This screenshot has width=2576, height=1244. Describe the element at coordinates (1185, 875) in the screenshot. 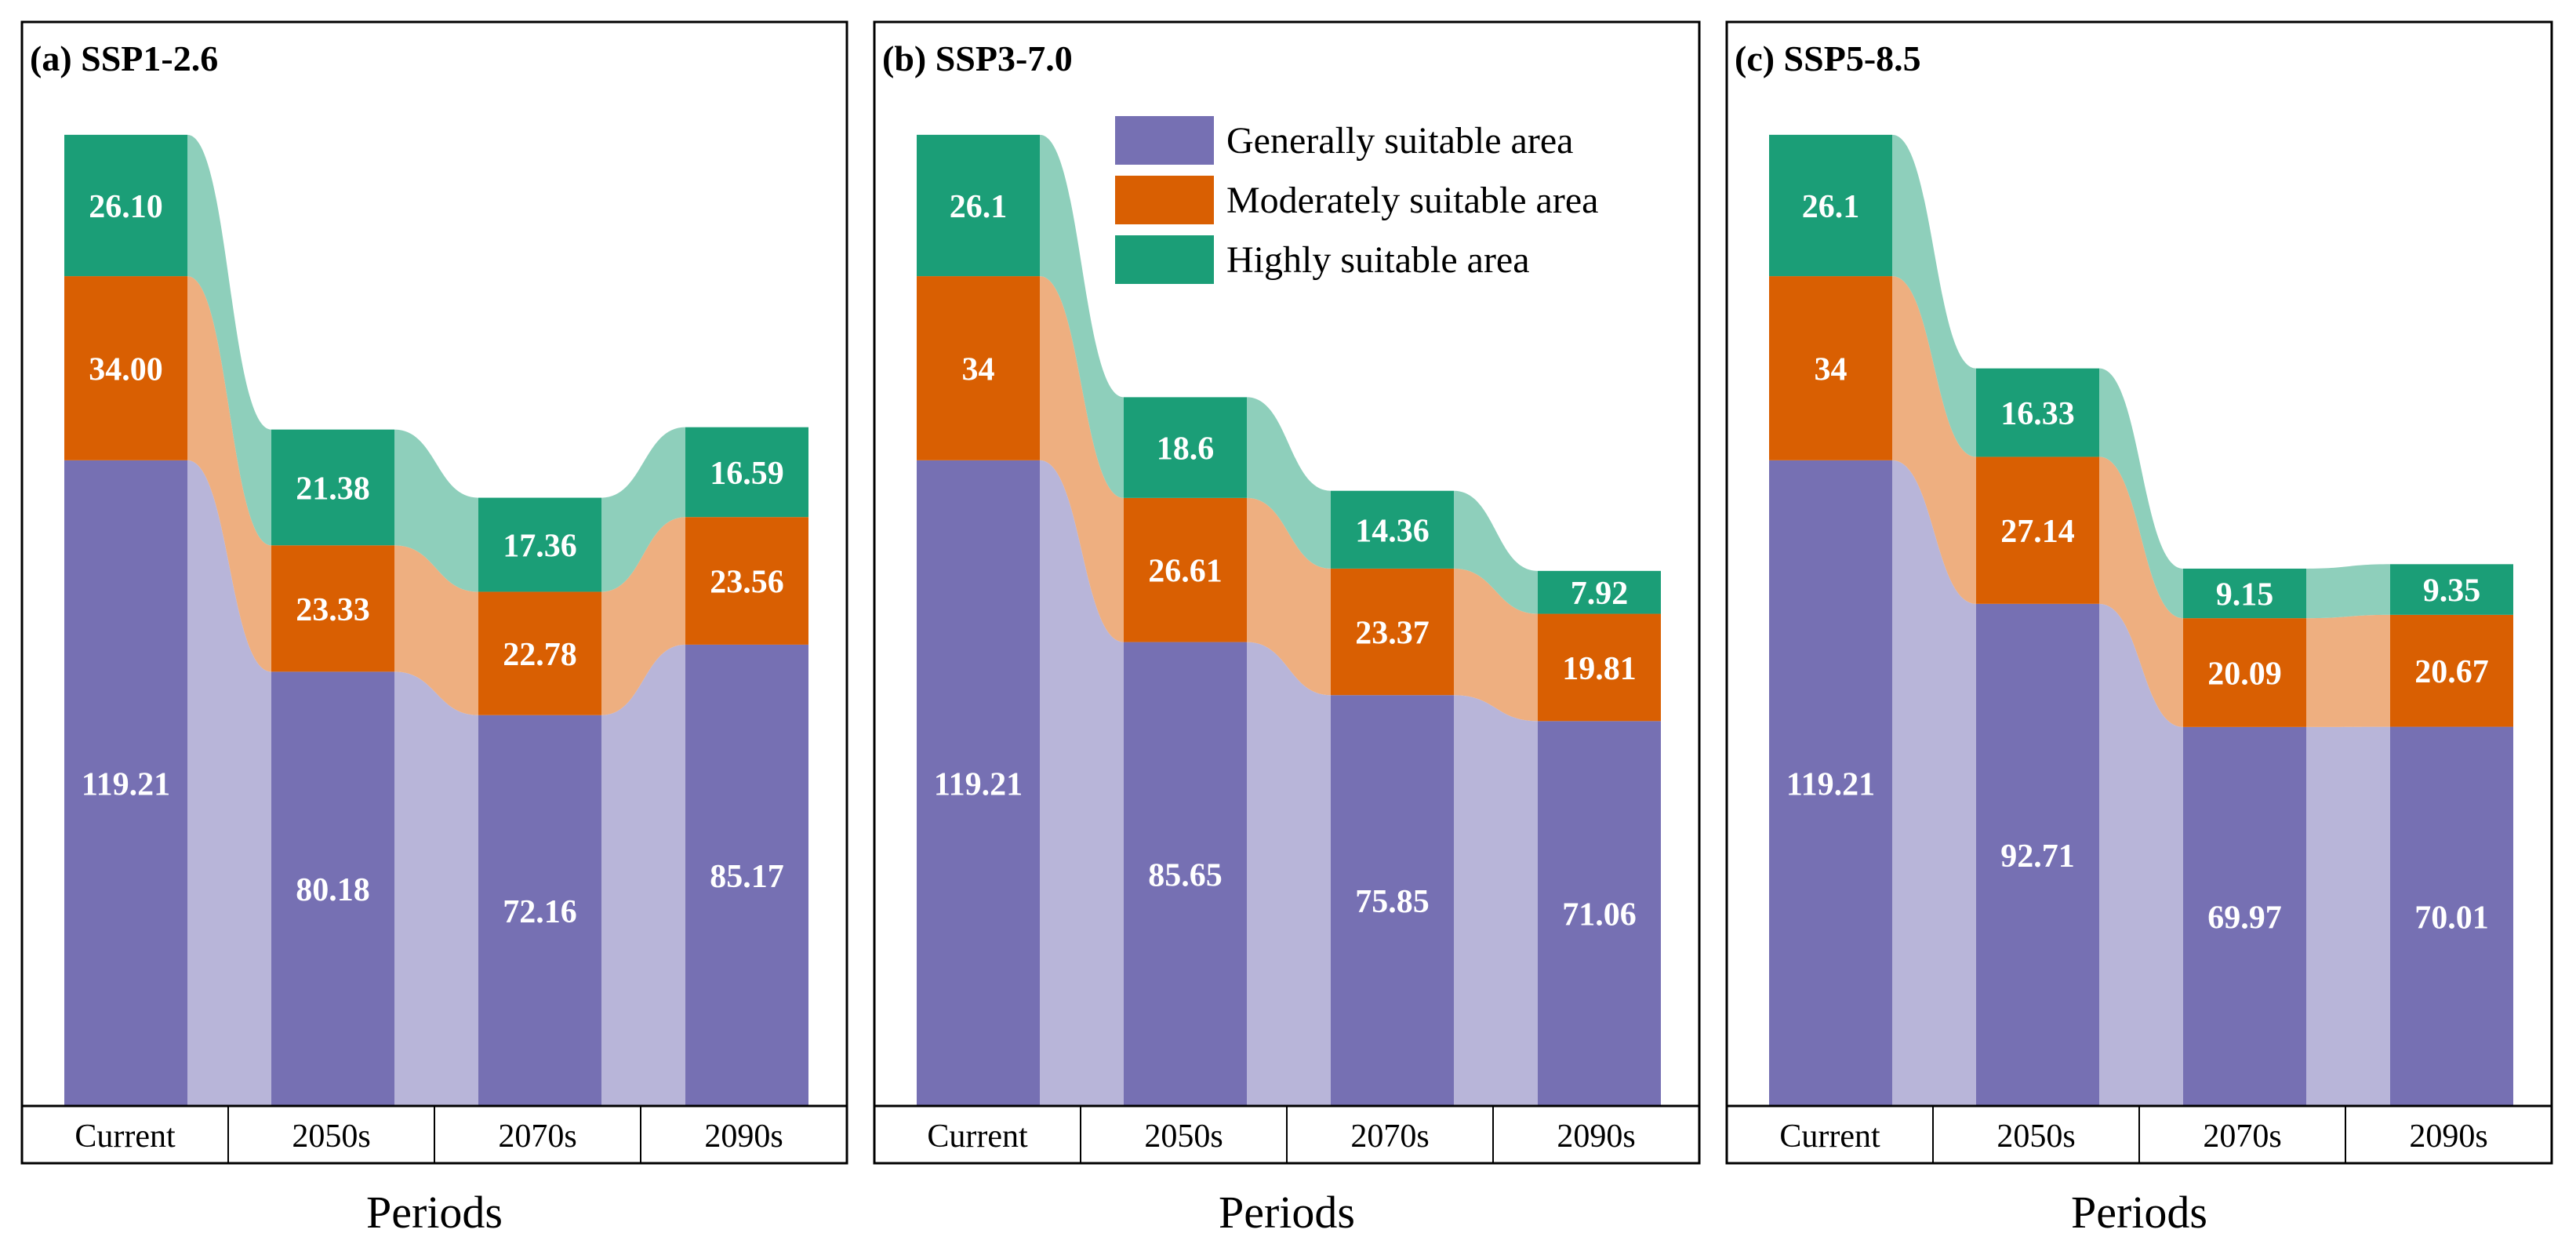

I see `value-label-generally: 85.65` at that location.